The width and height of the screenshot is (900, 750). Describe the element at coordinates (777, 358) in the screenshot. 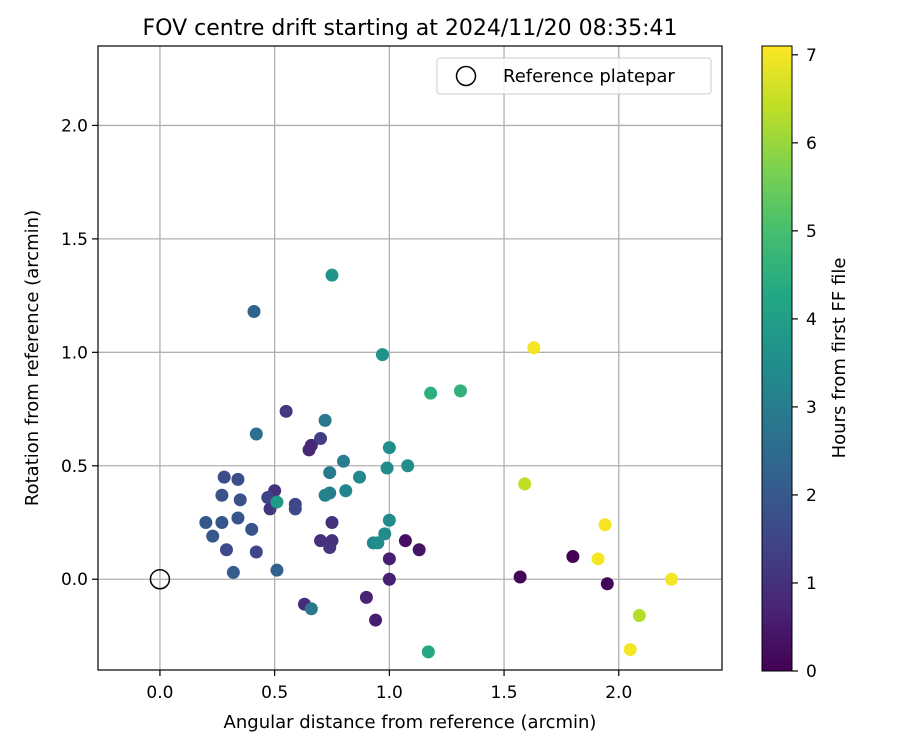

I see `colorbar` at that location.